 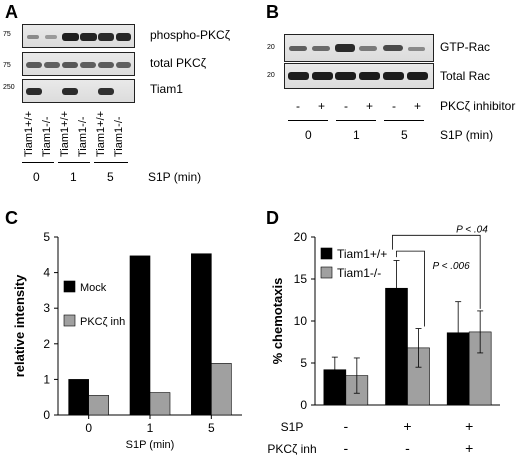 I want to click on blot-total-pkcz, so click(x=78, y=64).